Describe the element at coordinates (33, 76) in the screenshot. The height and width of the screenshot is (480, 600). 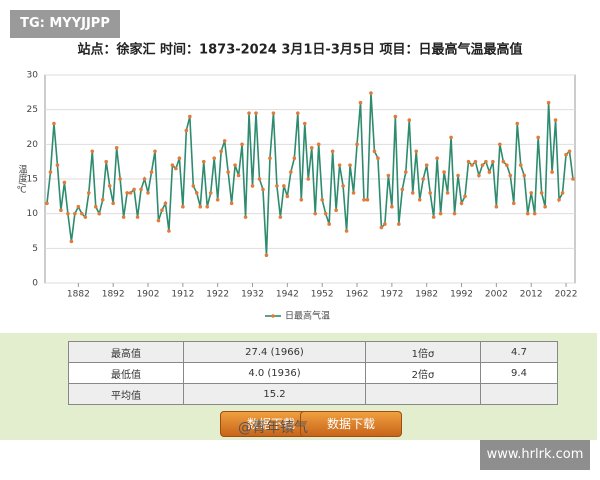
I see `y-tick-label: 30` at that location.